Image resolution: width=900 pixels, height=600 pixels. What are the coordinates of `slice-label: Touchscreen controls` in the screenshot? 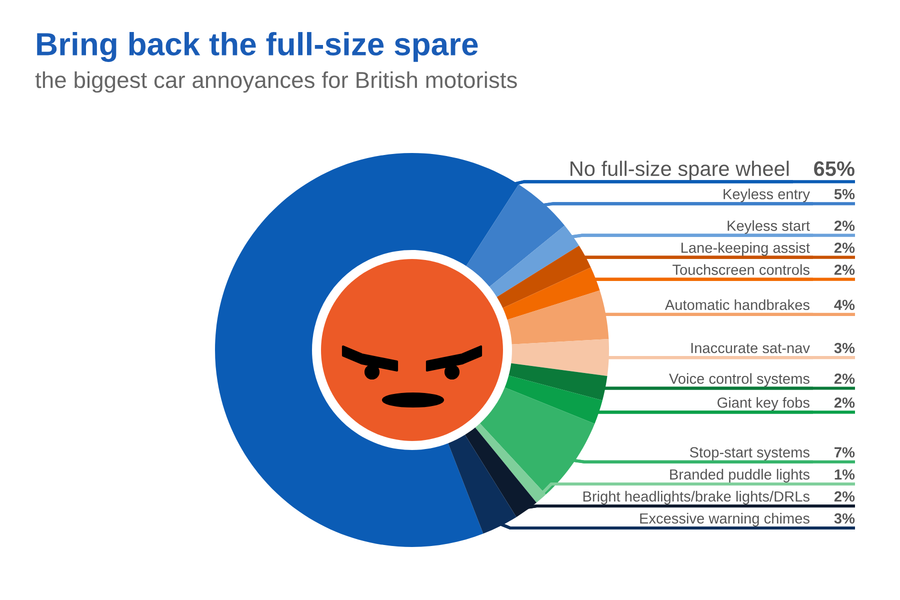 It's located at (741, 269).